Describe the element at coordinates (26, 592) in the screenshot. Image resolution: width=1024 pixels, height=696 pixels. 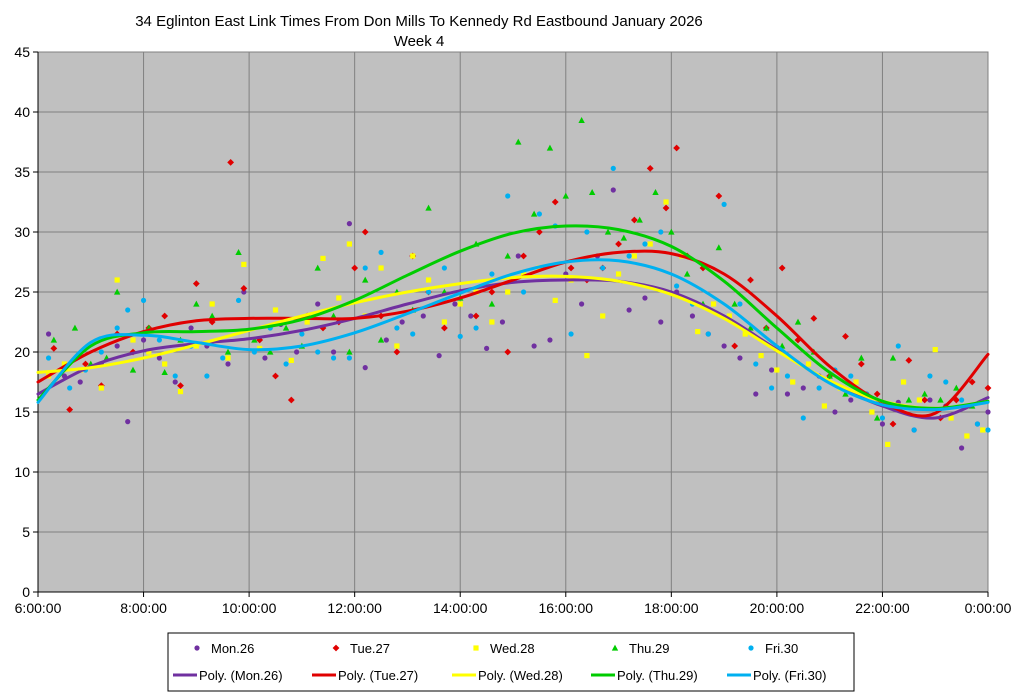
I see `y-tick-label: 0` at that location.